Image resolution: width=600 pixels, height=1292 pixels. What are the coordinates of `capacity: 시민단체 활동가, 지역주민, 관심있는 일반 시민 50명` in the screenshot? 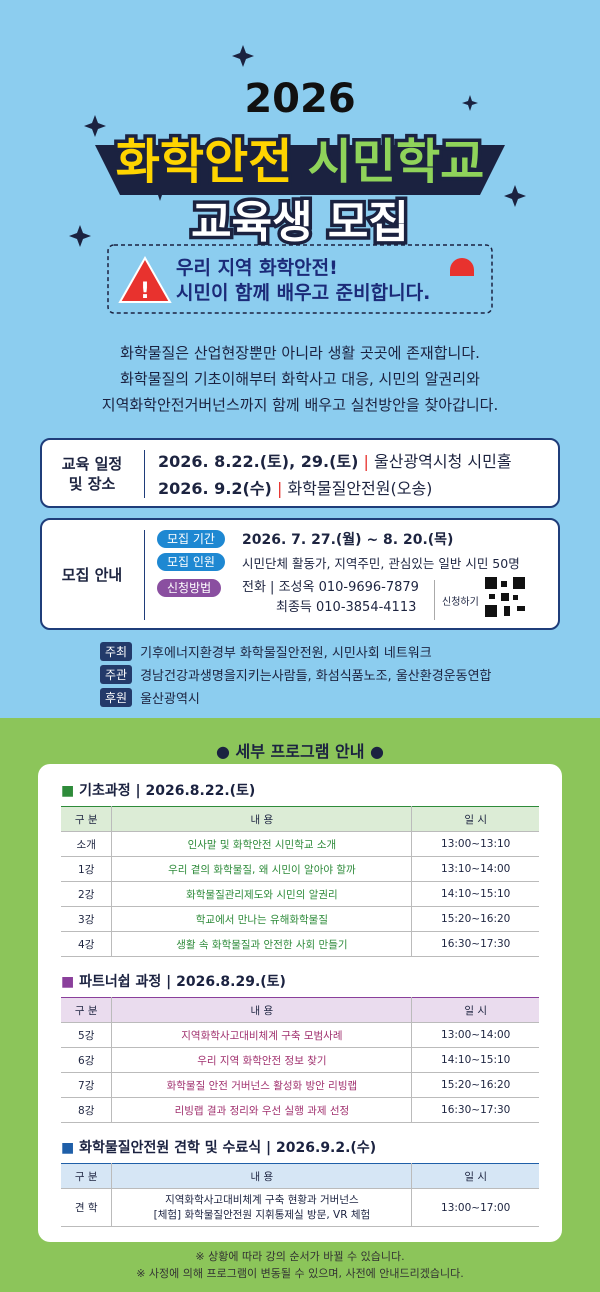 It's located at (381, 563).